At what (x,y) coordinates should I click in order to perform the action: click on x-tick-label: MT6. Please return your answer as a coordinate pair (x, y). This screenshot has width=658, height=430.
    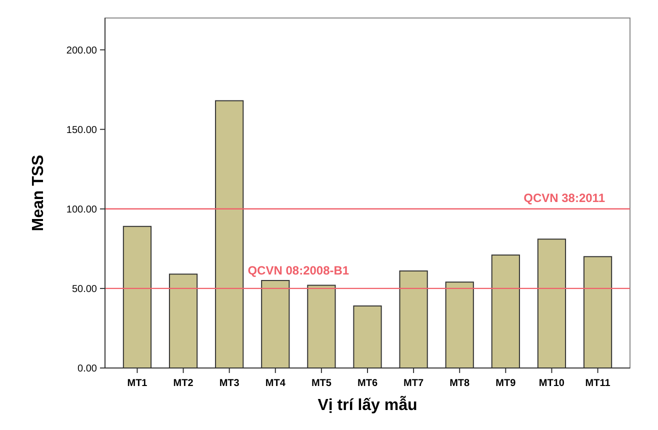
    Looking at the image, I should click on (368, 383).